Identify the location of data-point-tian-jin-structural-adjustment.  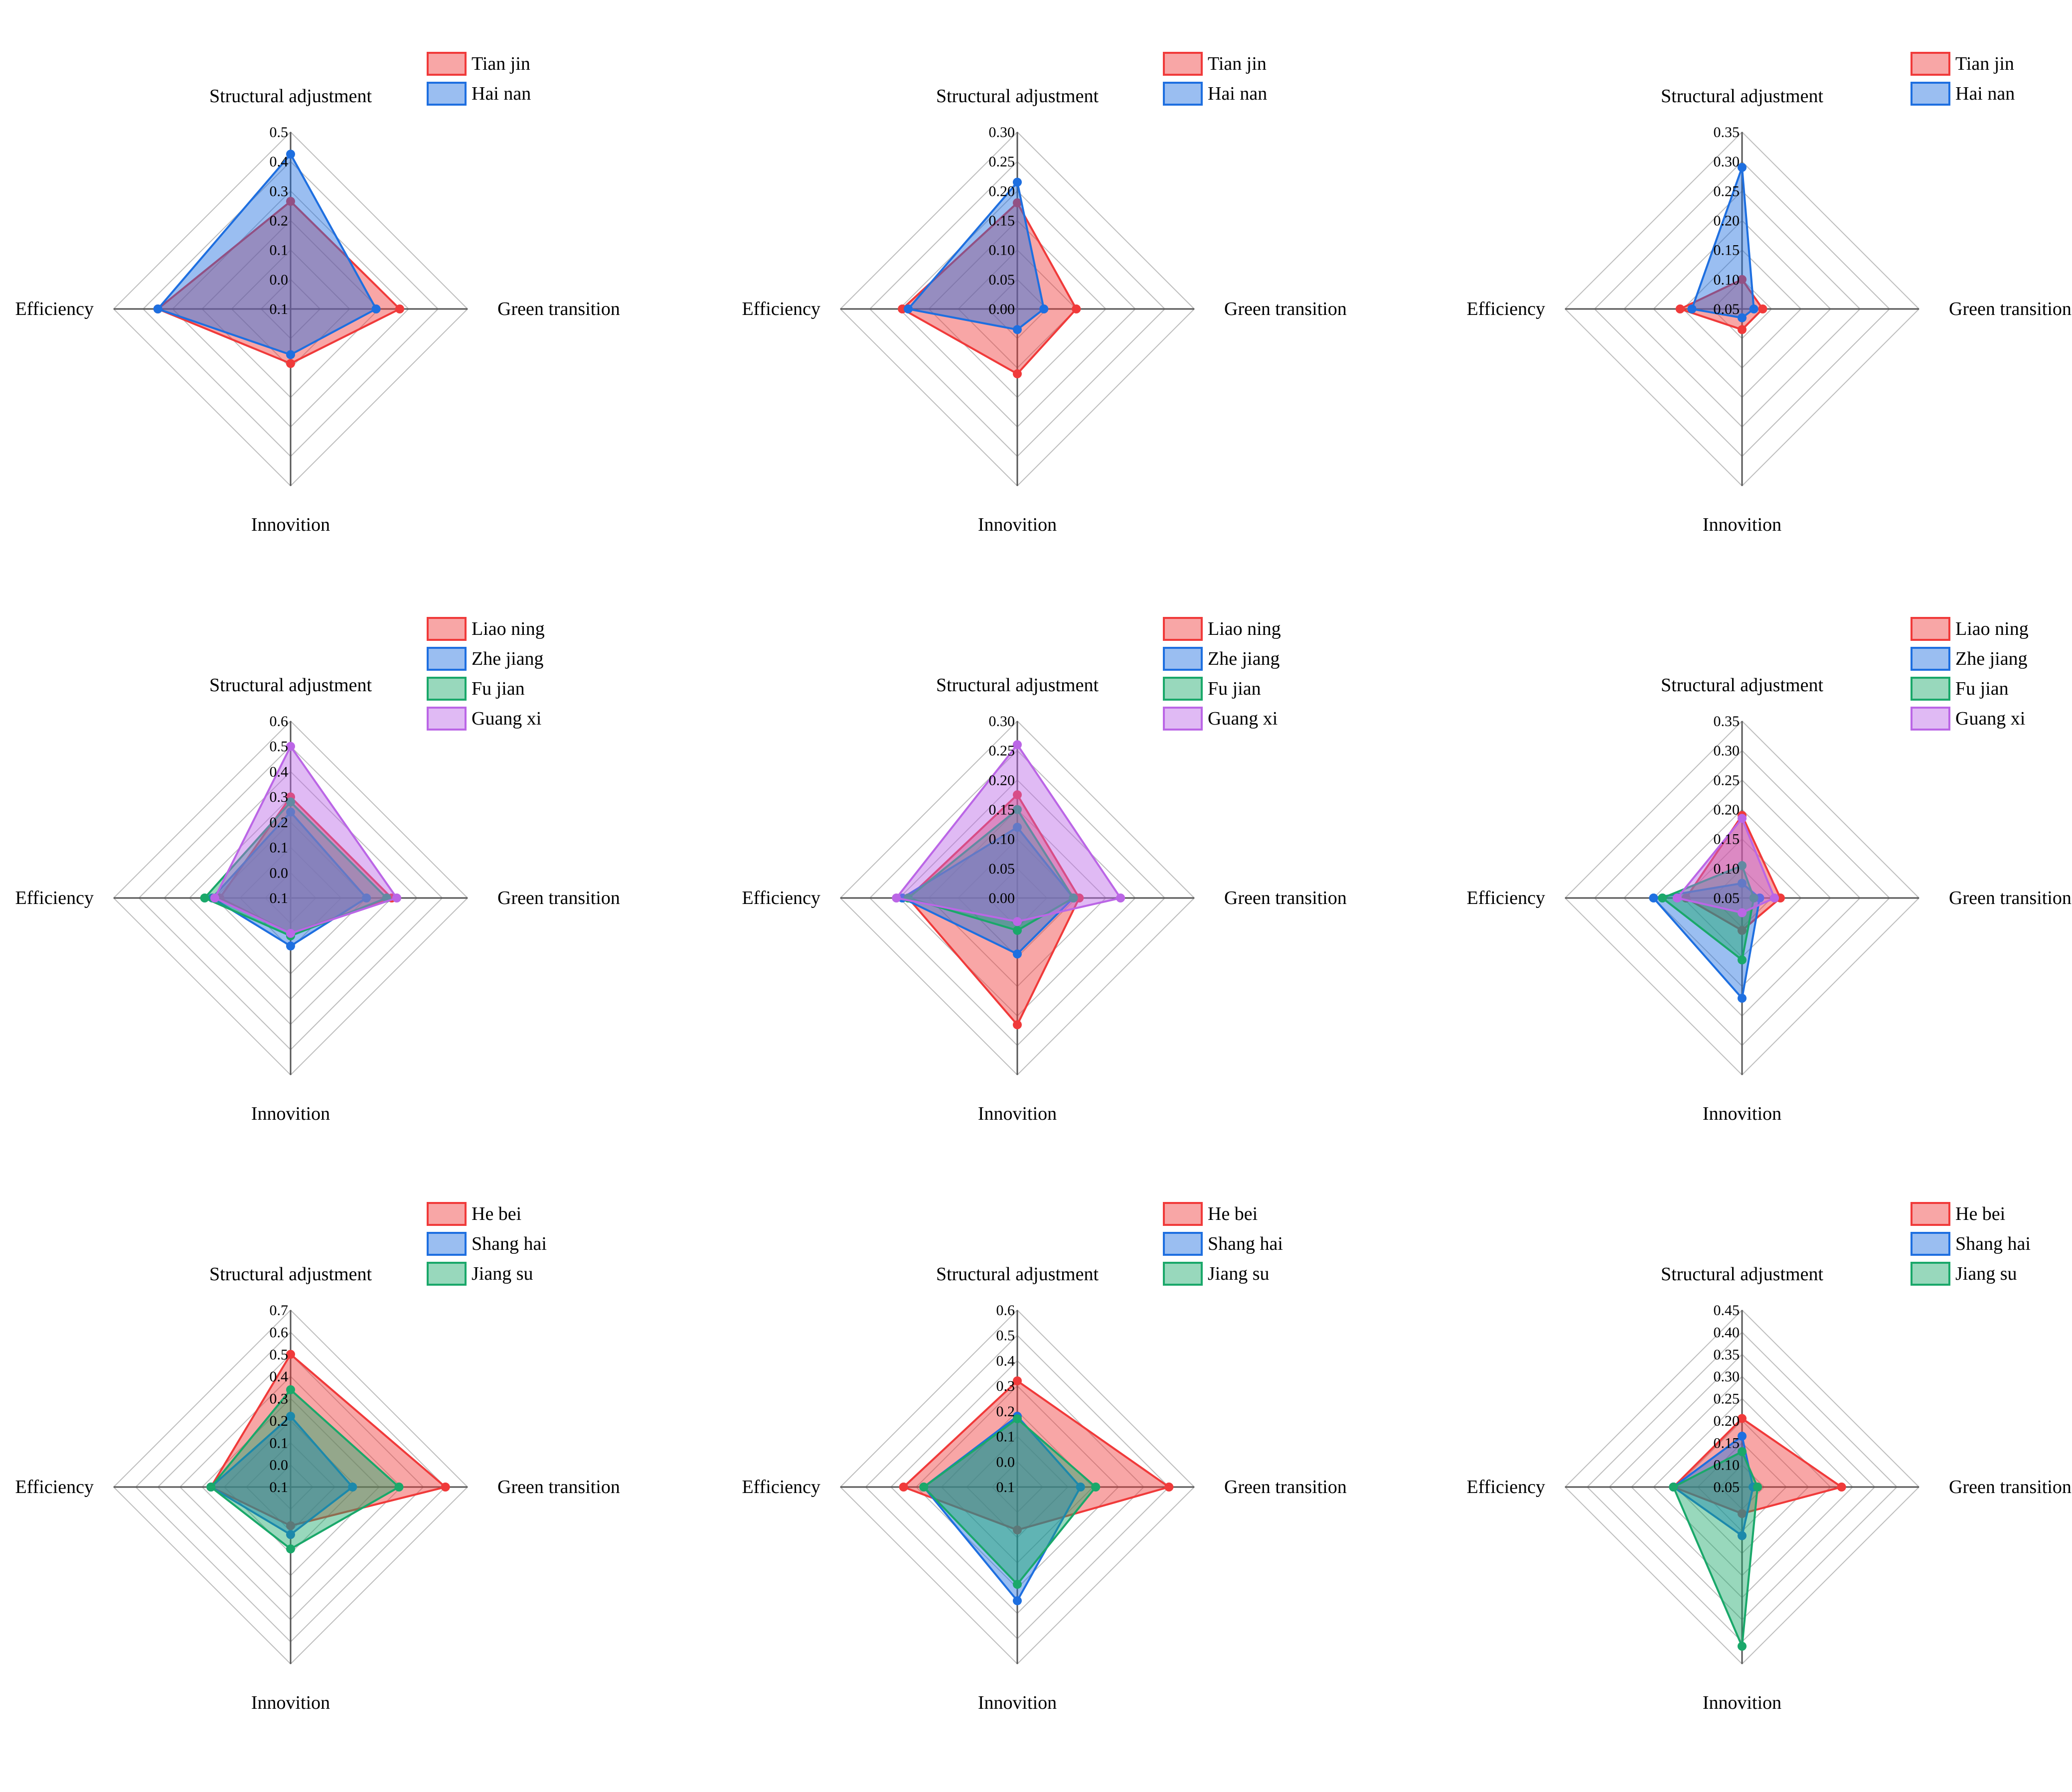
(1018, 202).